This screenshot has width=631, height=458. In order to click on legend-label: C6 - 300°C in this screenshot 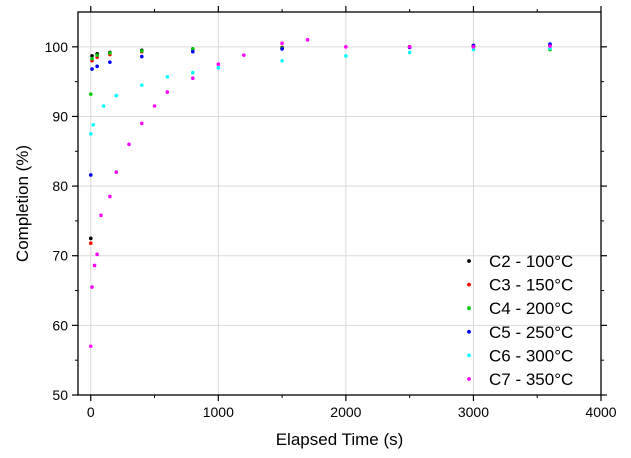, I will do `click(531, 355)`.